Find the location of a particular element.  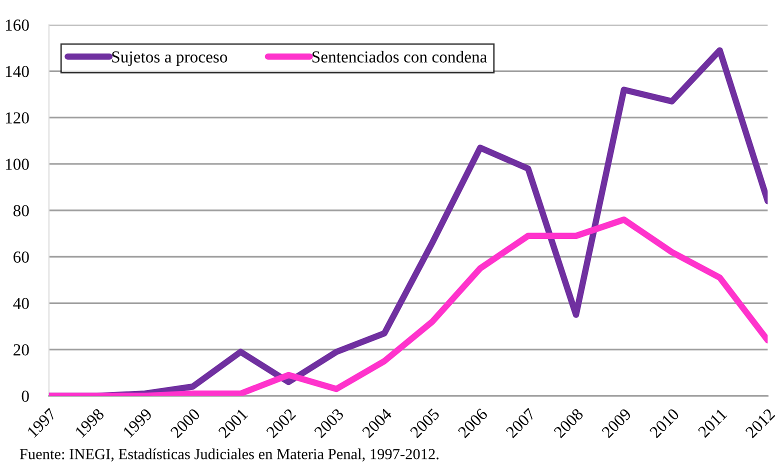

y-tick-label: 100 is located at coordinates (17, 164).